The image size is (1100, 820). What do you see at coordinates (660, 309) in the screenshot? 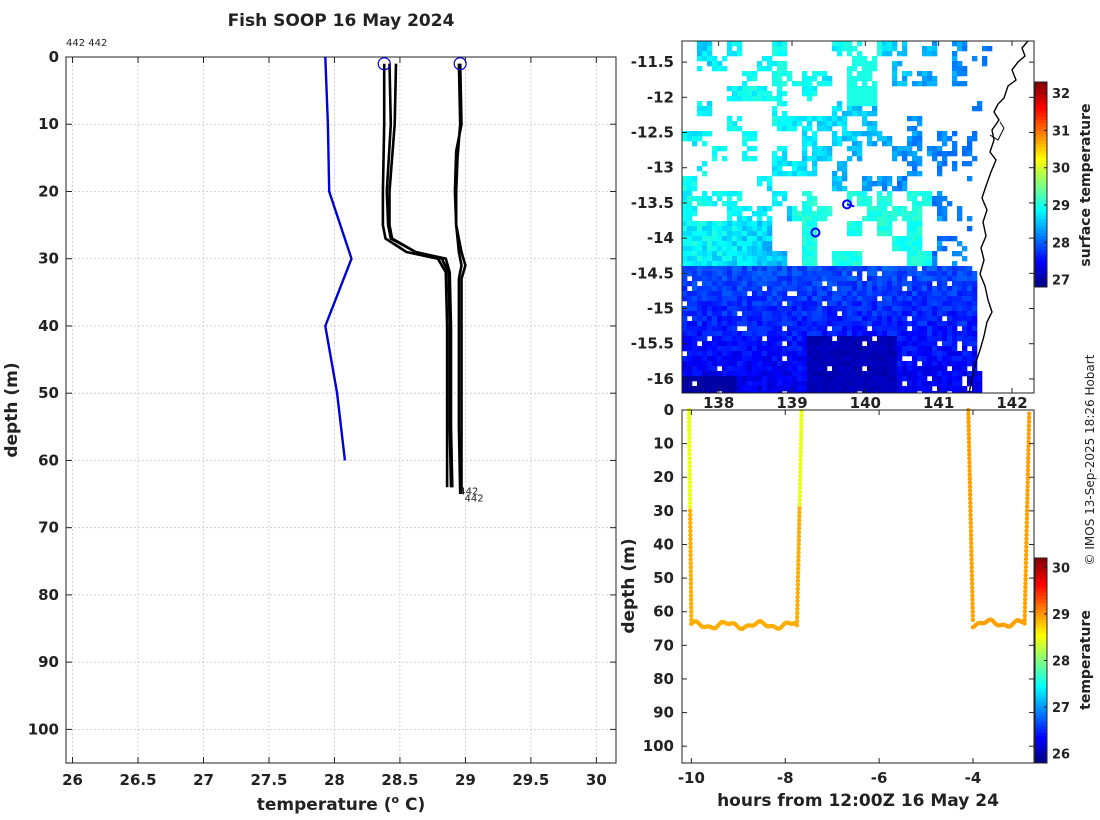
I see `map-y-tick-label: -15` at bounding box center [660, 309].